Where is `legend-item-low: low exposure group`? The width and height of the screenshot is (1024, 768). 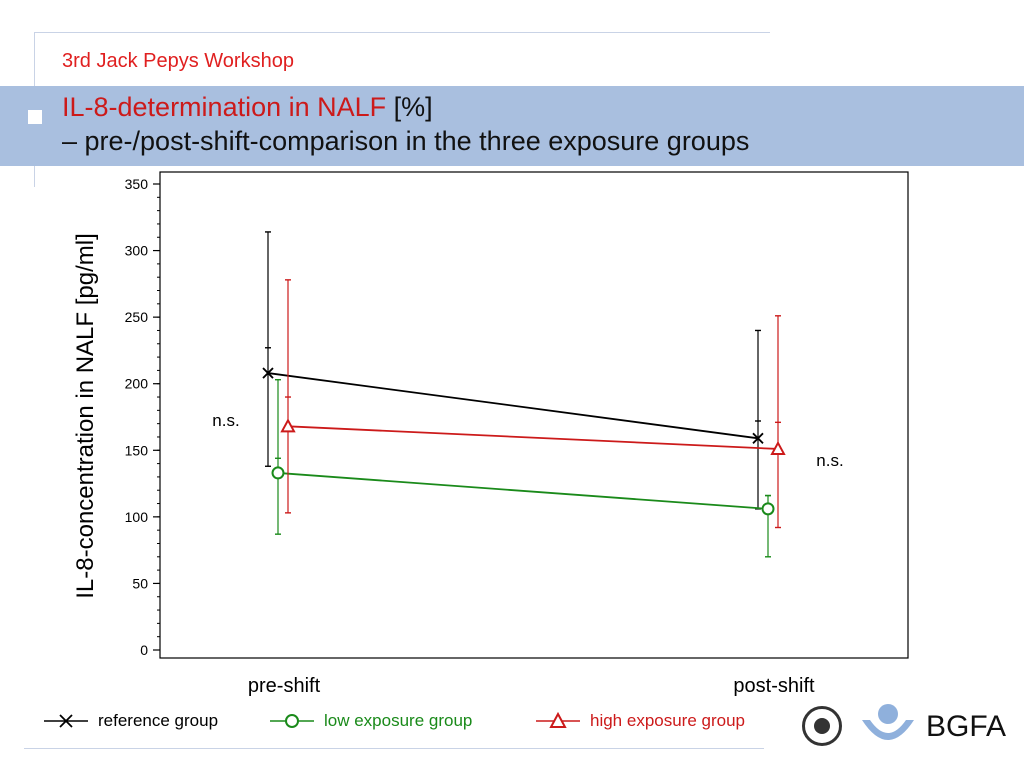
legend-item-low: low exposure group is located at coordinates (371, 721).